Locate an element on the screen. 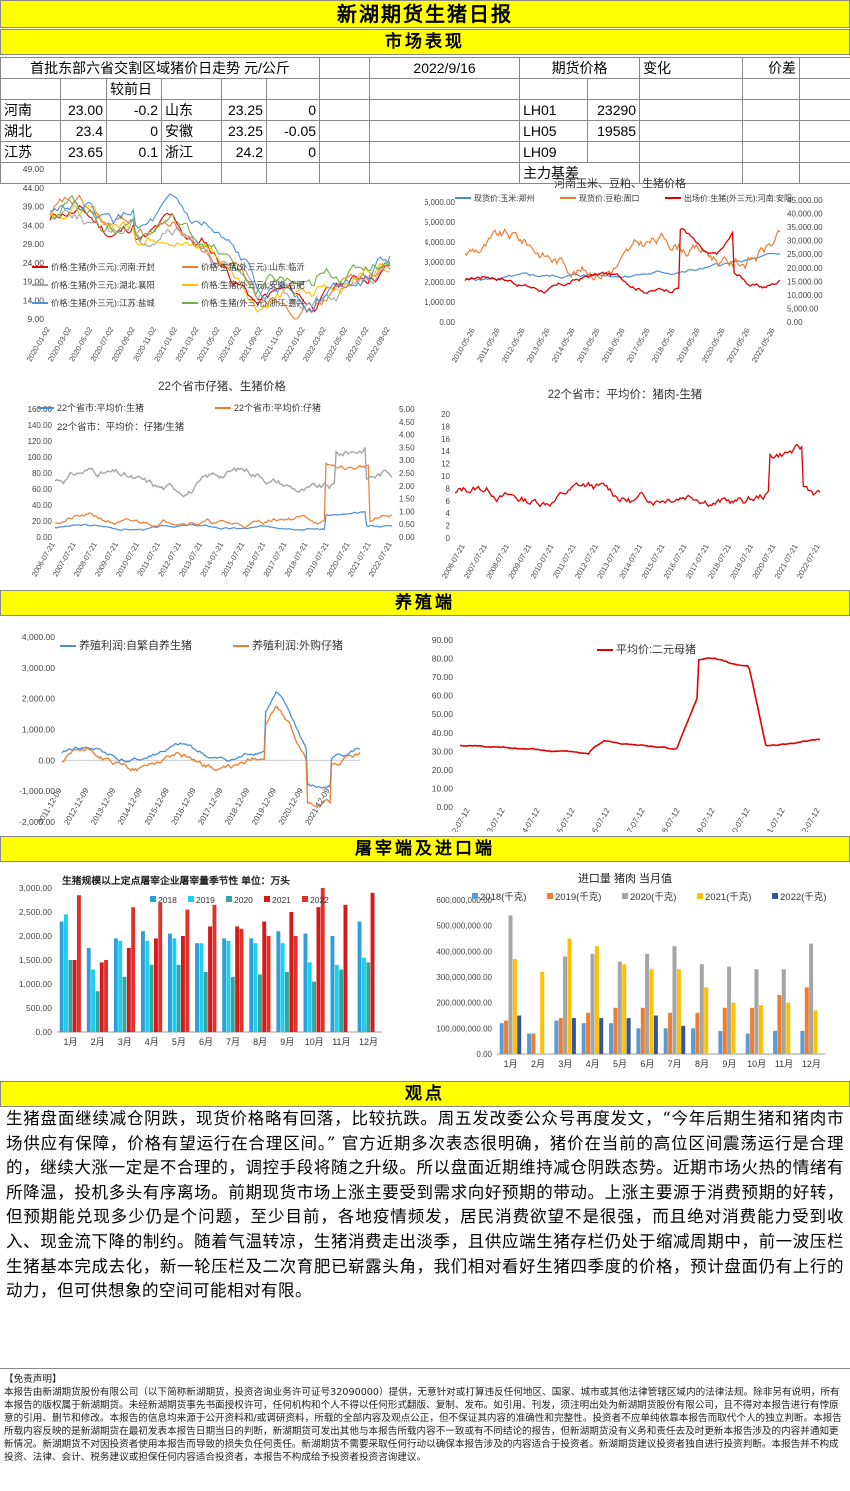 This screenshot has width=850, height=1491. bar-2022-4月 is located at coordinates (160, 967).